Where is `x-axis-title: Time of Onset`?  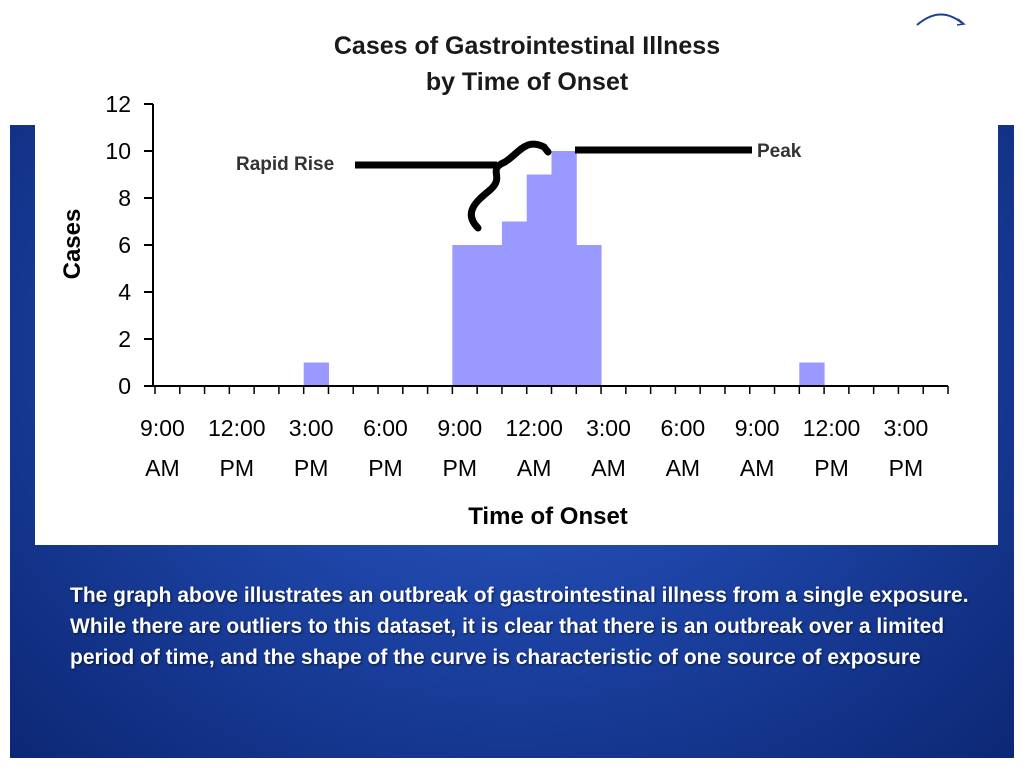
x-axis-title: Time of Onset is located at coordinates (548, 516).